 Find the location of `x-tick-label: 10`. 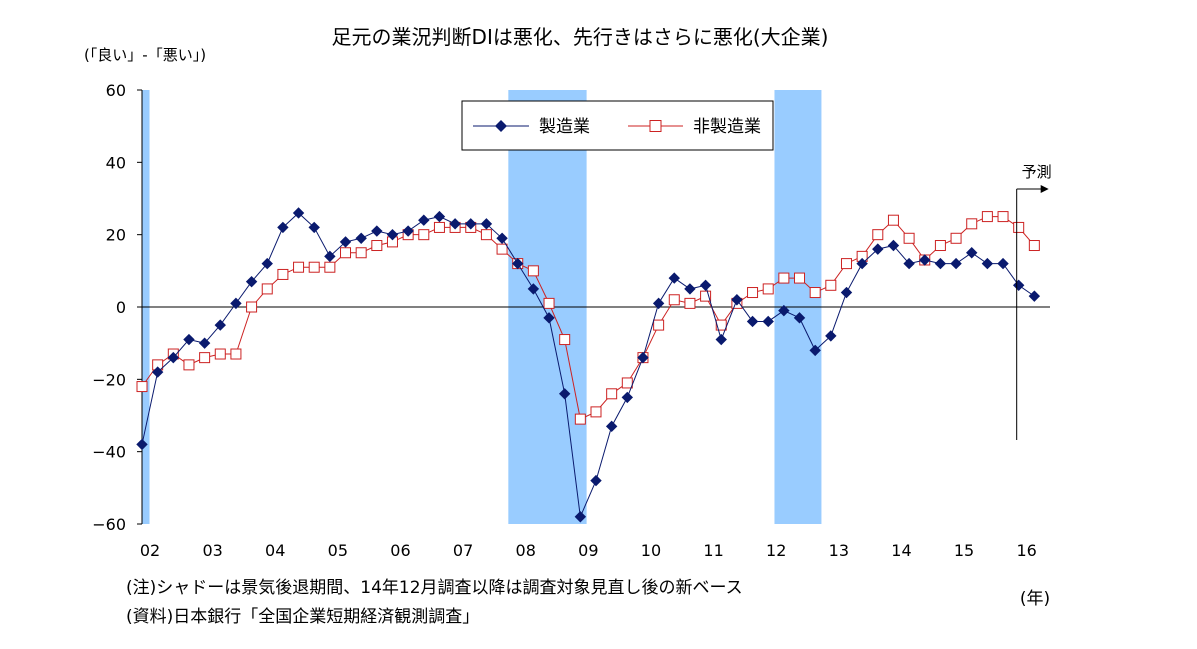

x-tick-label: 10 is located at coordinates (651, 550).